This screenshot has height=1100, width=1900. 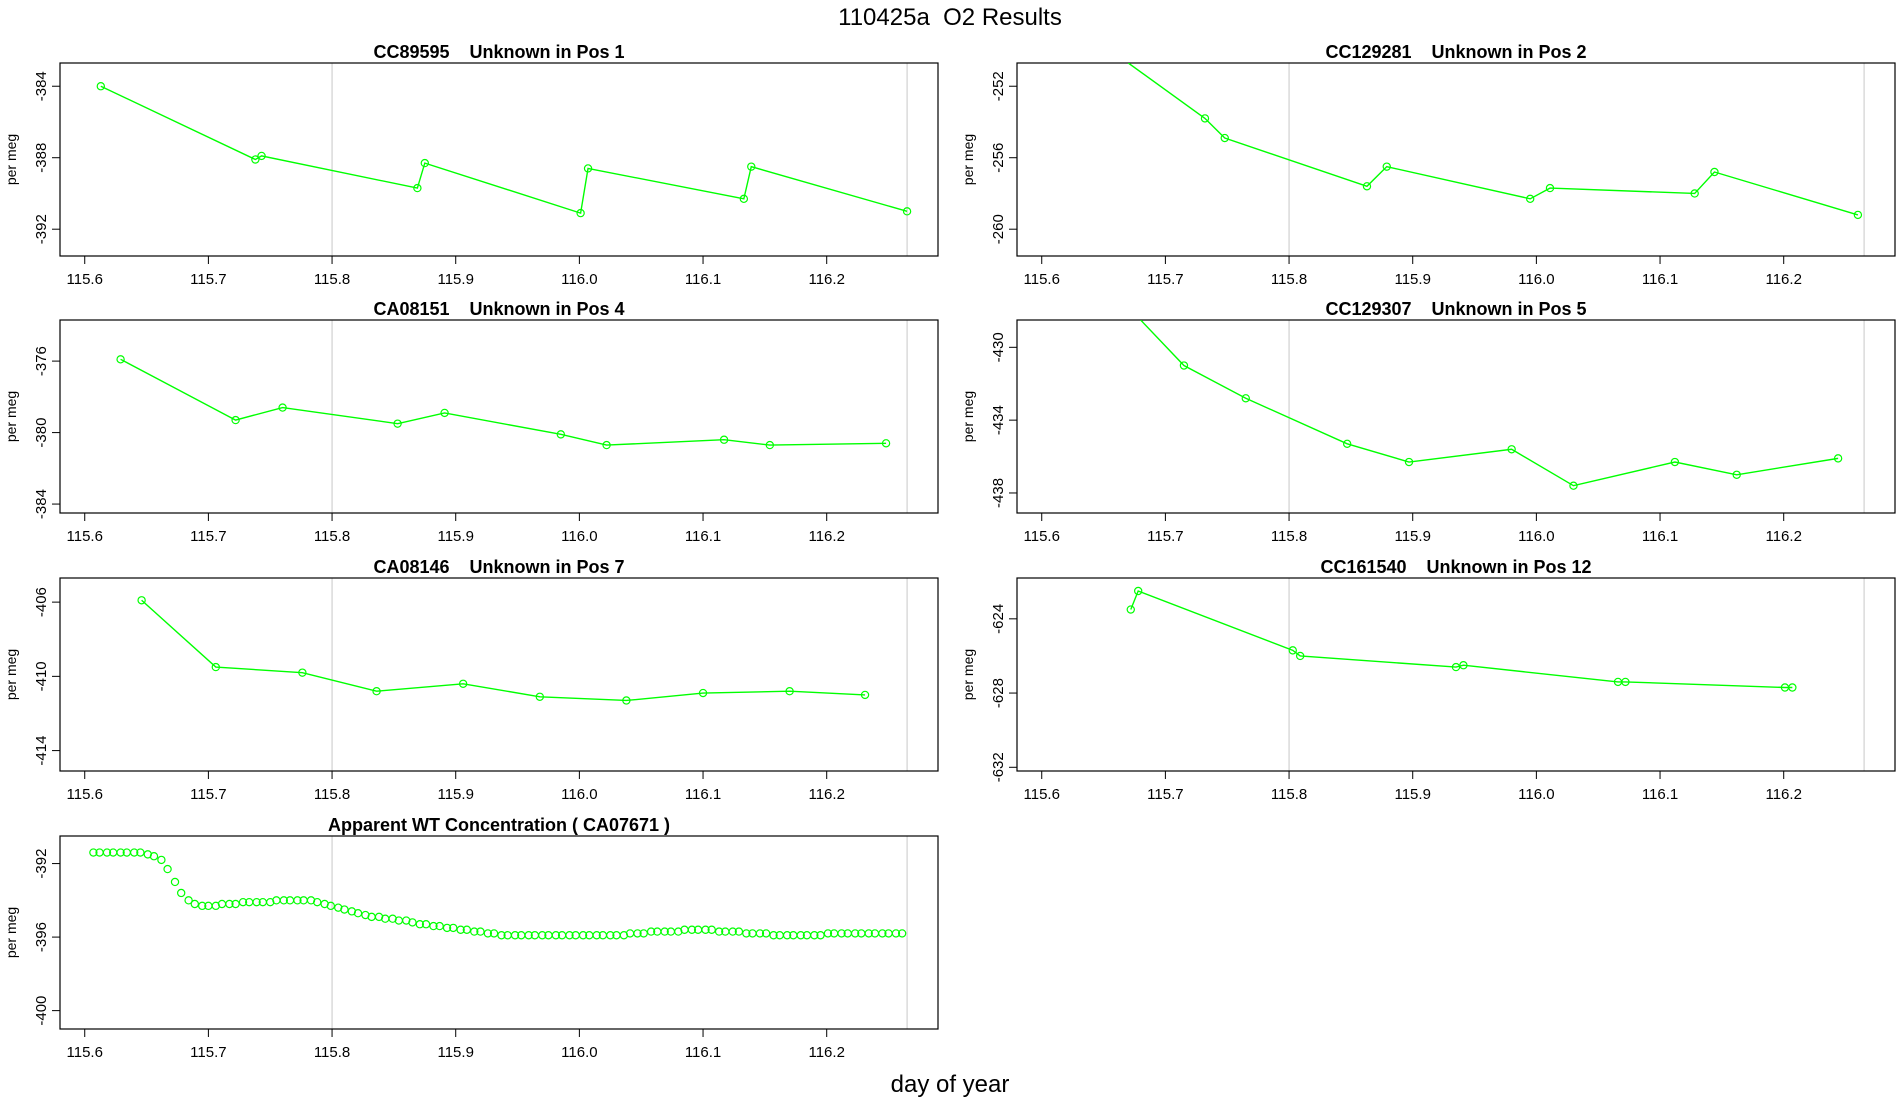 What do you see at coordinates (498, 567) in the screenshot?
I see `panel-title: CA08146 Unknown in Pos 7` at bounding box center [498, 567].